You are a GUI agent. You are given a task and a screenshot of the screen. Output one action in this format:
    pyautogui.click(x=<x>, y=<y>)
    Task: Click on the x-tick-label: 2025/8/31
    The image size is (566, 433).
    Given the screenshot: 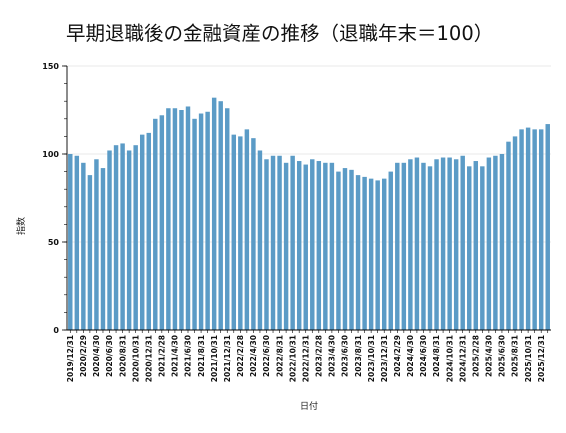 What is the action you would take?
    pyautogui.click(x=515, y=356)
    